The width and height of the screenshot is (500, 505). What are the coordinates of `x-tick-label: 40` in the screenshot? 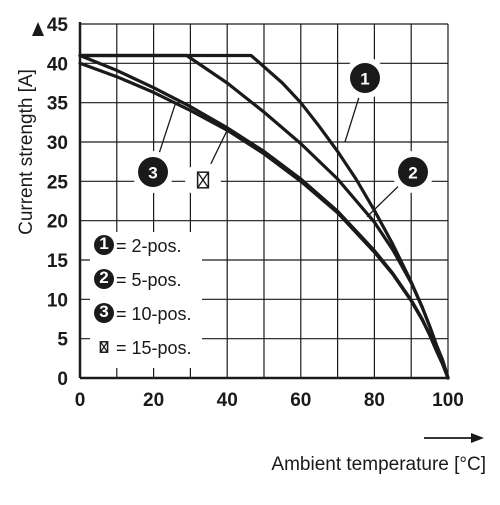 It's located at (227, 400).